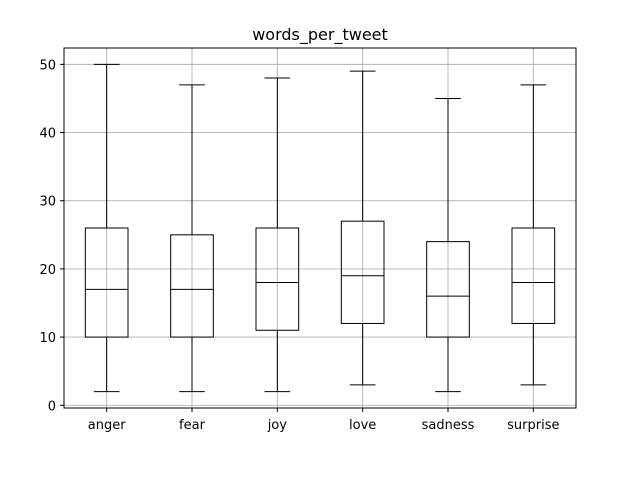 This screenshot has height=480, width=640. What do you see at coordinates (52, 406) in the screenshot?
I see `y-tick-label: 0` at bounding box center [52, 406].